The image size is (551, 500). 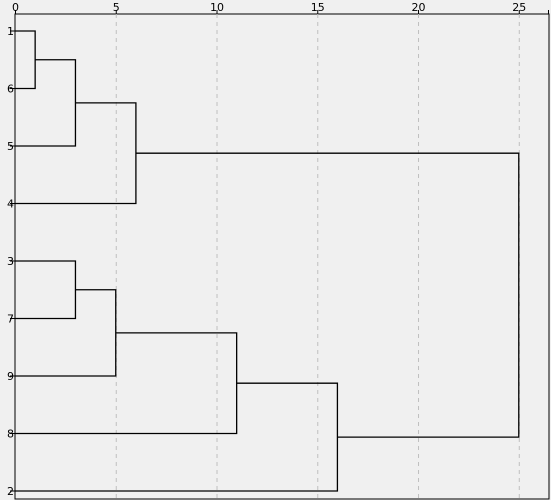 I want to click on leaf-label-3: 3, so click(x=10, y=261).